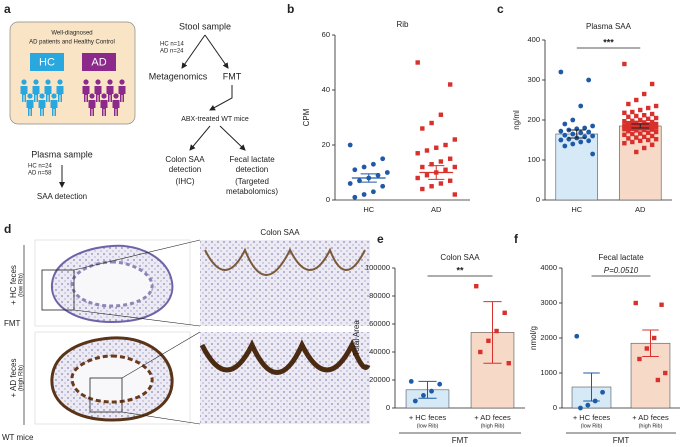 Image resolution: width=685 pixels, height=447 pixels. What do you see at coordinates (402, 24) in the screenshot?
I see `chart-title: Rib` at bounding box center [402, 24].